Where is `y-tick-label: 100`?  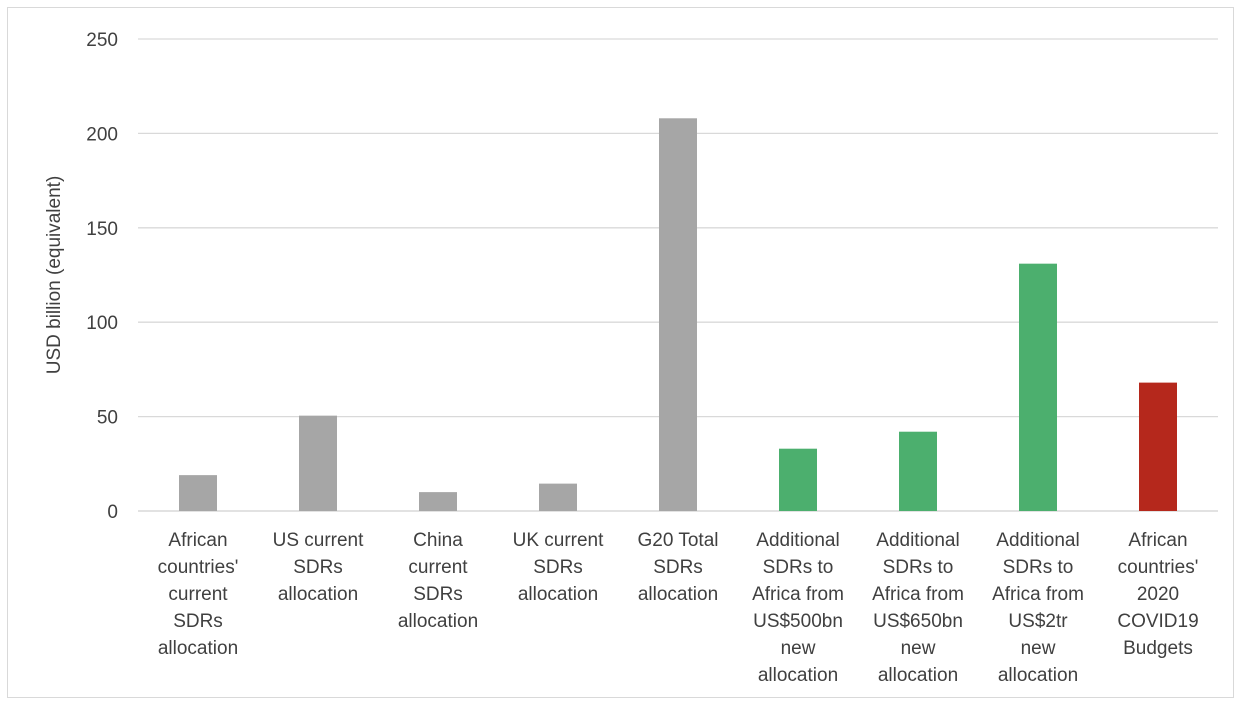
y-tick-label: 100 is located at coordinates (102, 323).